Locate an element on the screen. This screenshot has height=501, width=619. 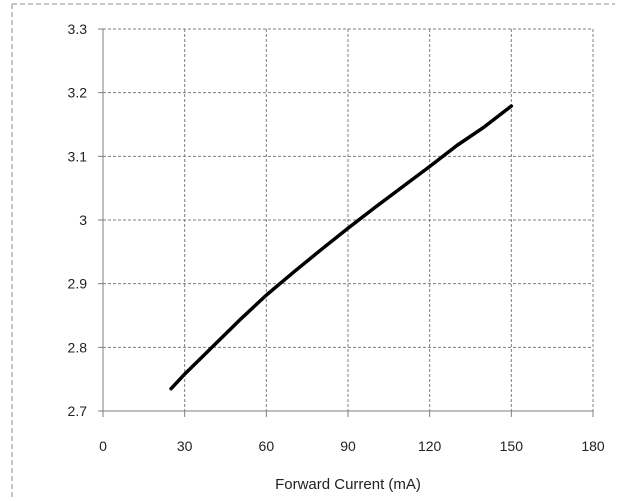
x-tick-label: 150 is located at coordinates (512, 446).